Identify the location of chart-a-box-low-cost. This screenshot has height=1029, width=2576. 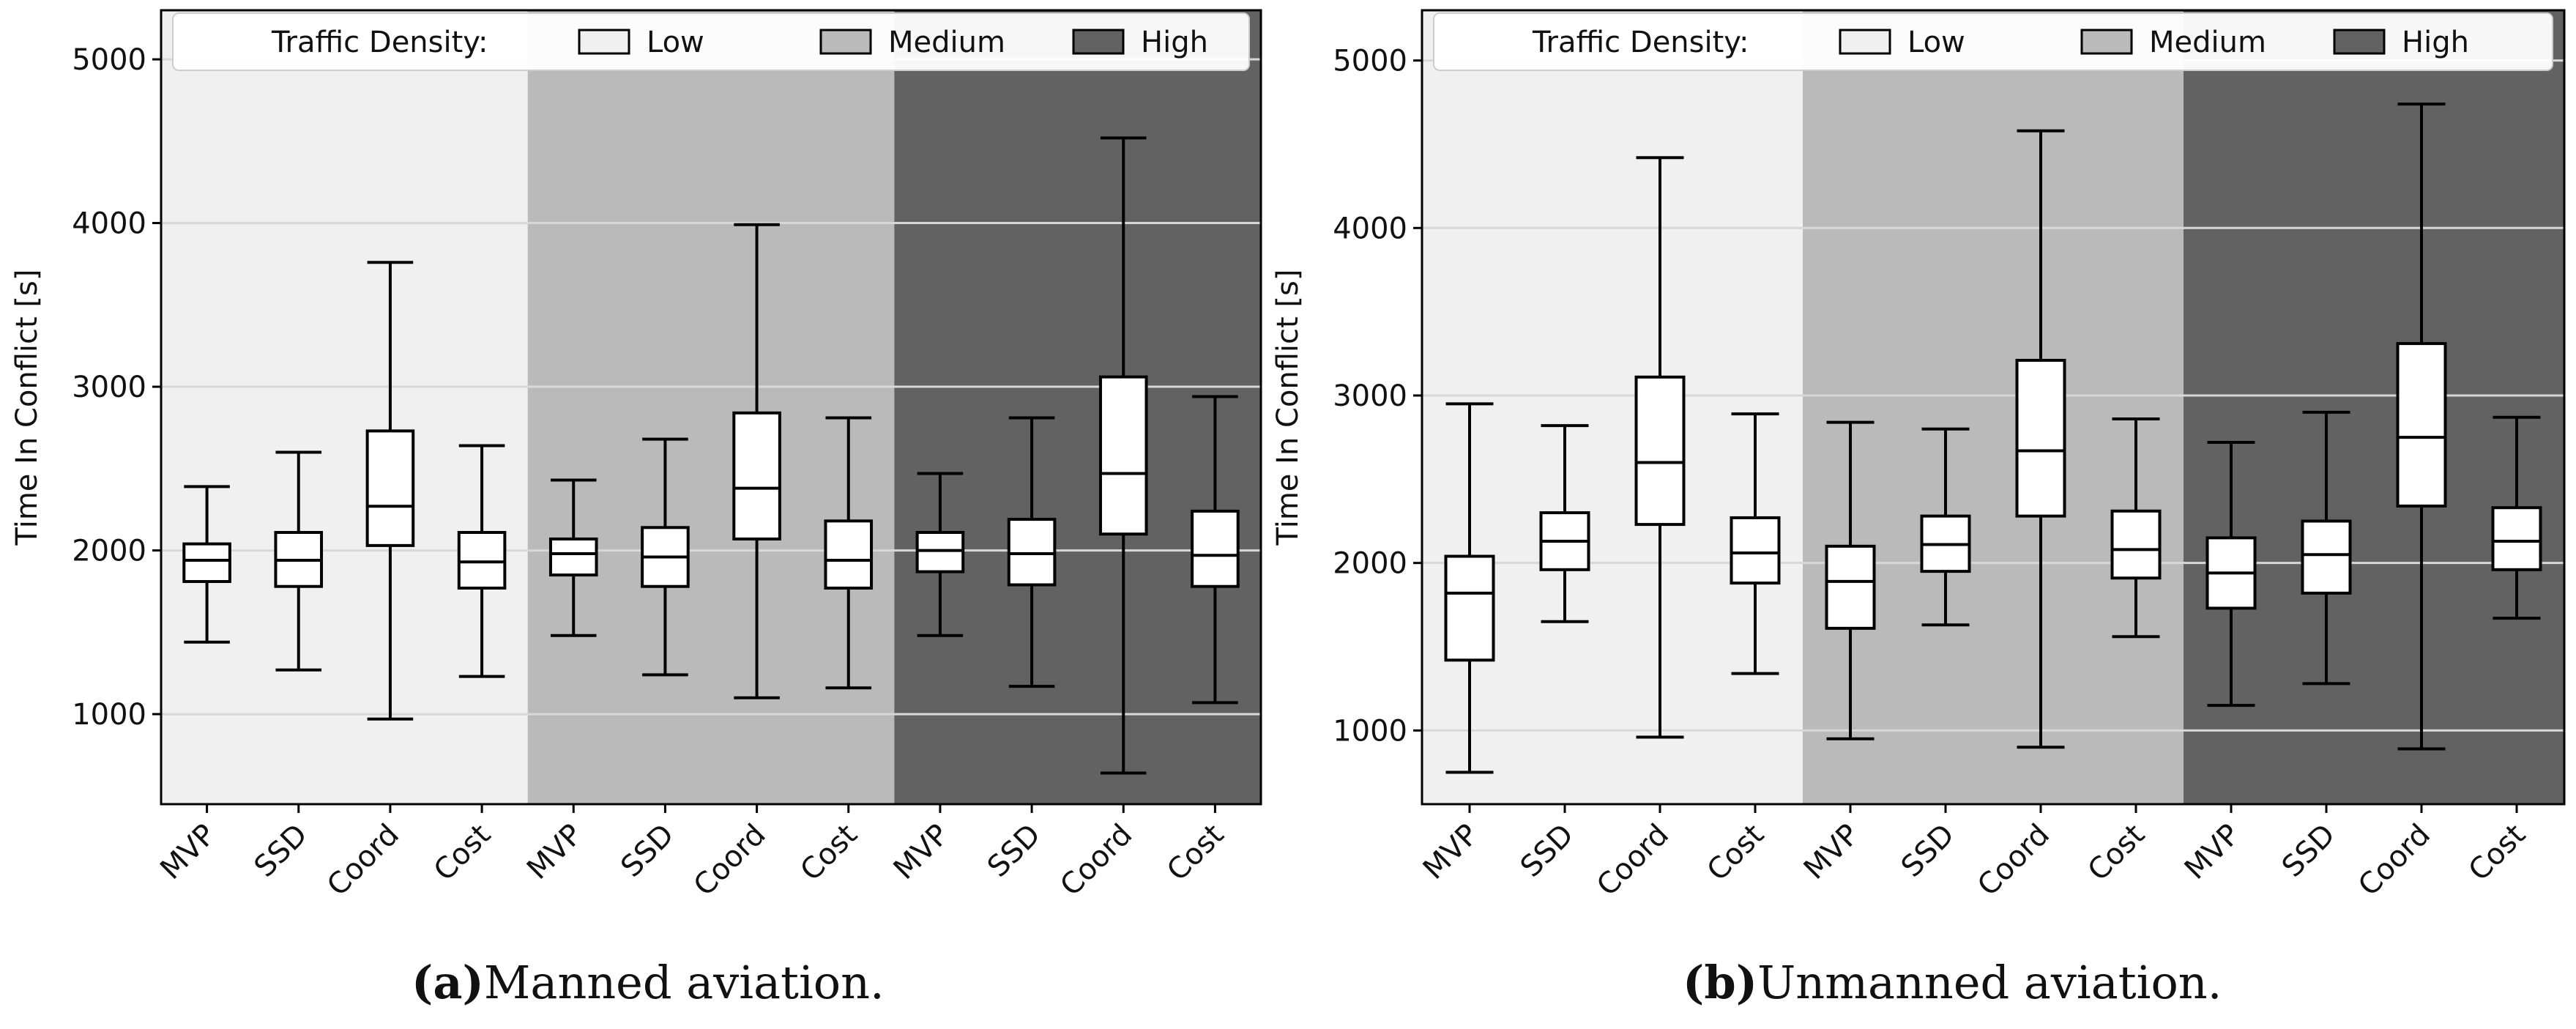
(482, 560).